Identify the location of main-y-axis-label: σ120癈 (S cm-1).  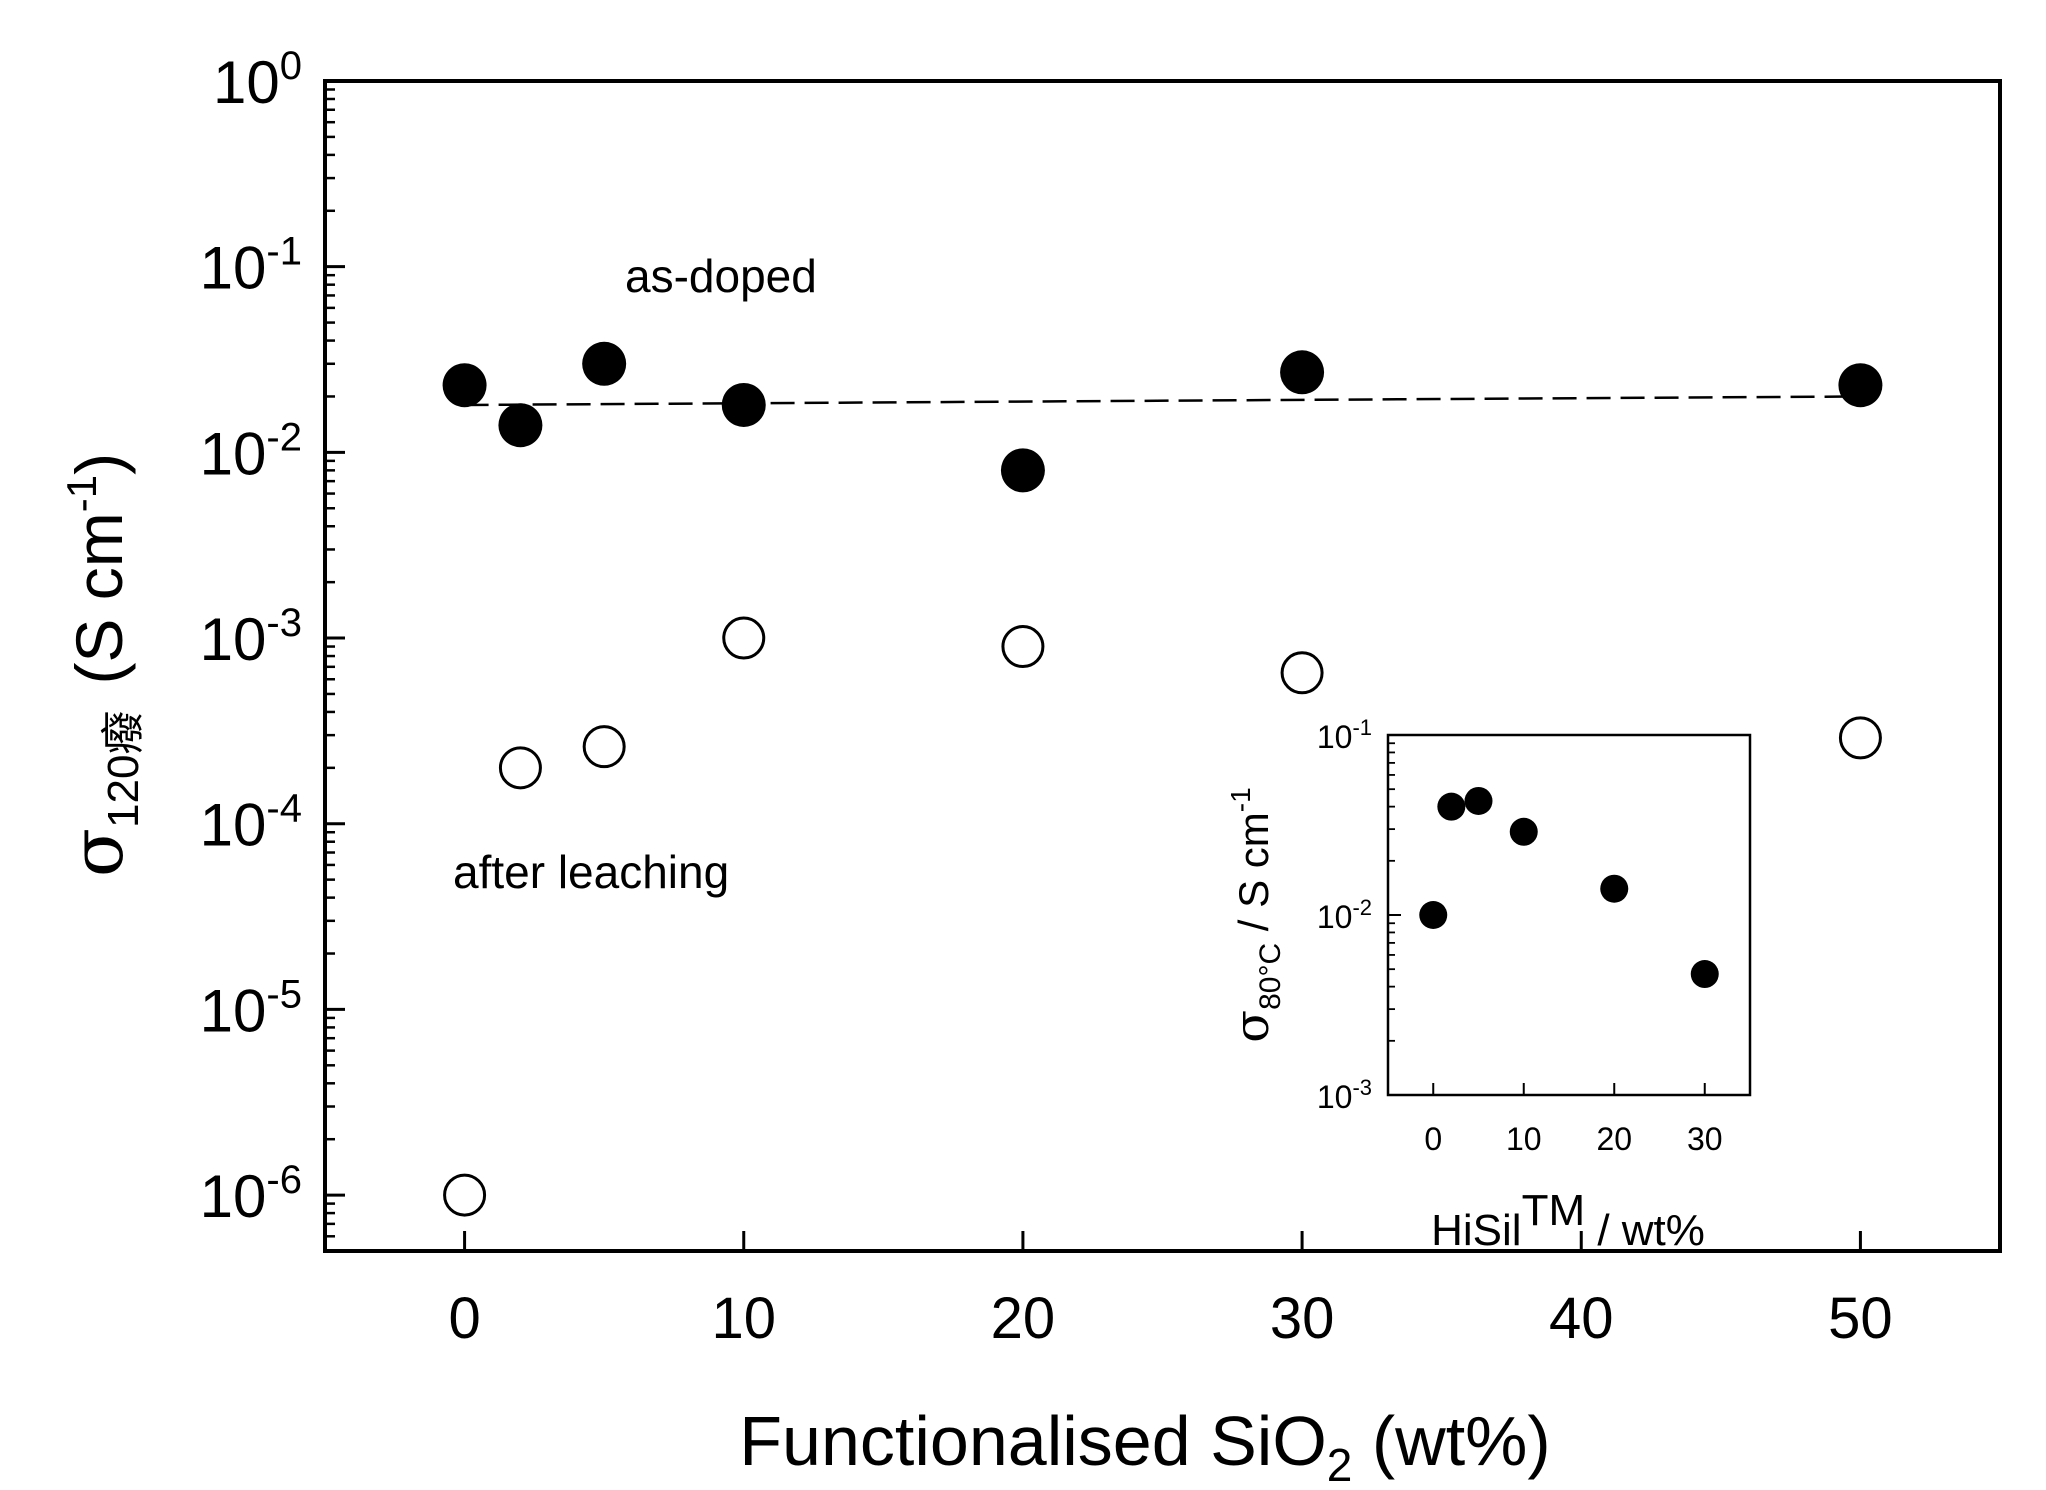
(101, 665).